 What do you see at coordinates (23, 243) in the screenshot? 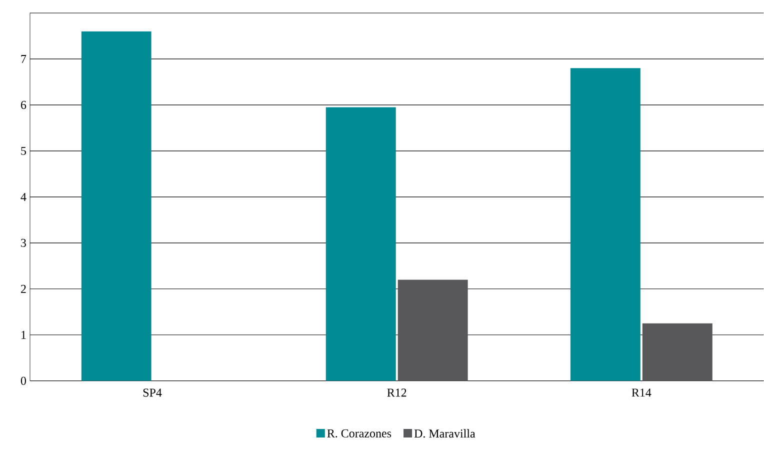
I see `y-tick-label: 3` at bounding box center [23, 243].